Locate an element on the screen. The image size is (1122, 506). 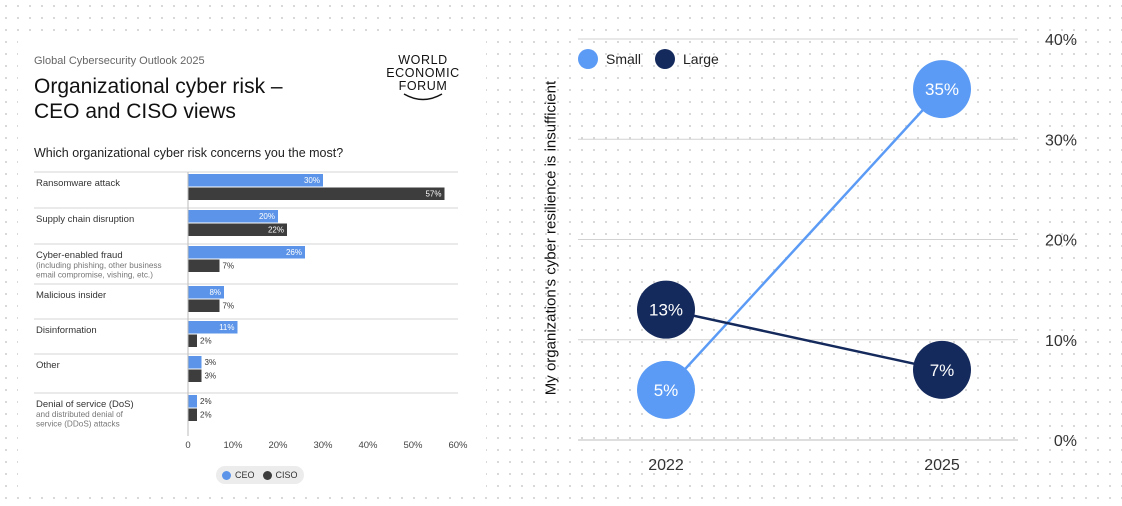
bar-value-label: 11% is located at coordinates (226, 327).